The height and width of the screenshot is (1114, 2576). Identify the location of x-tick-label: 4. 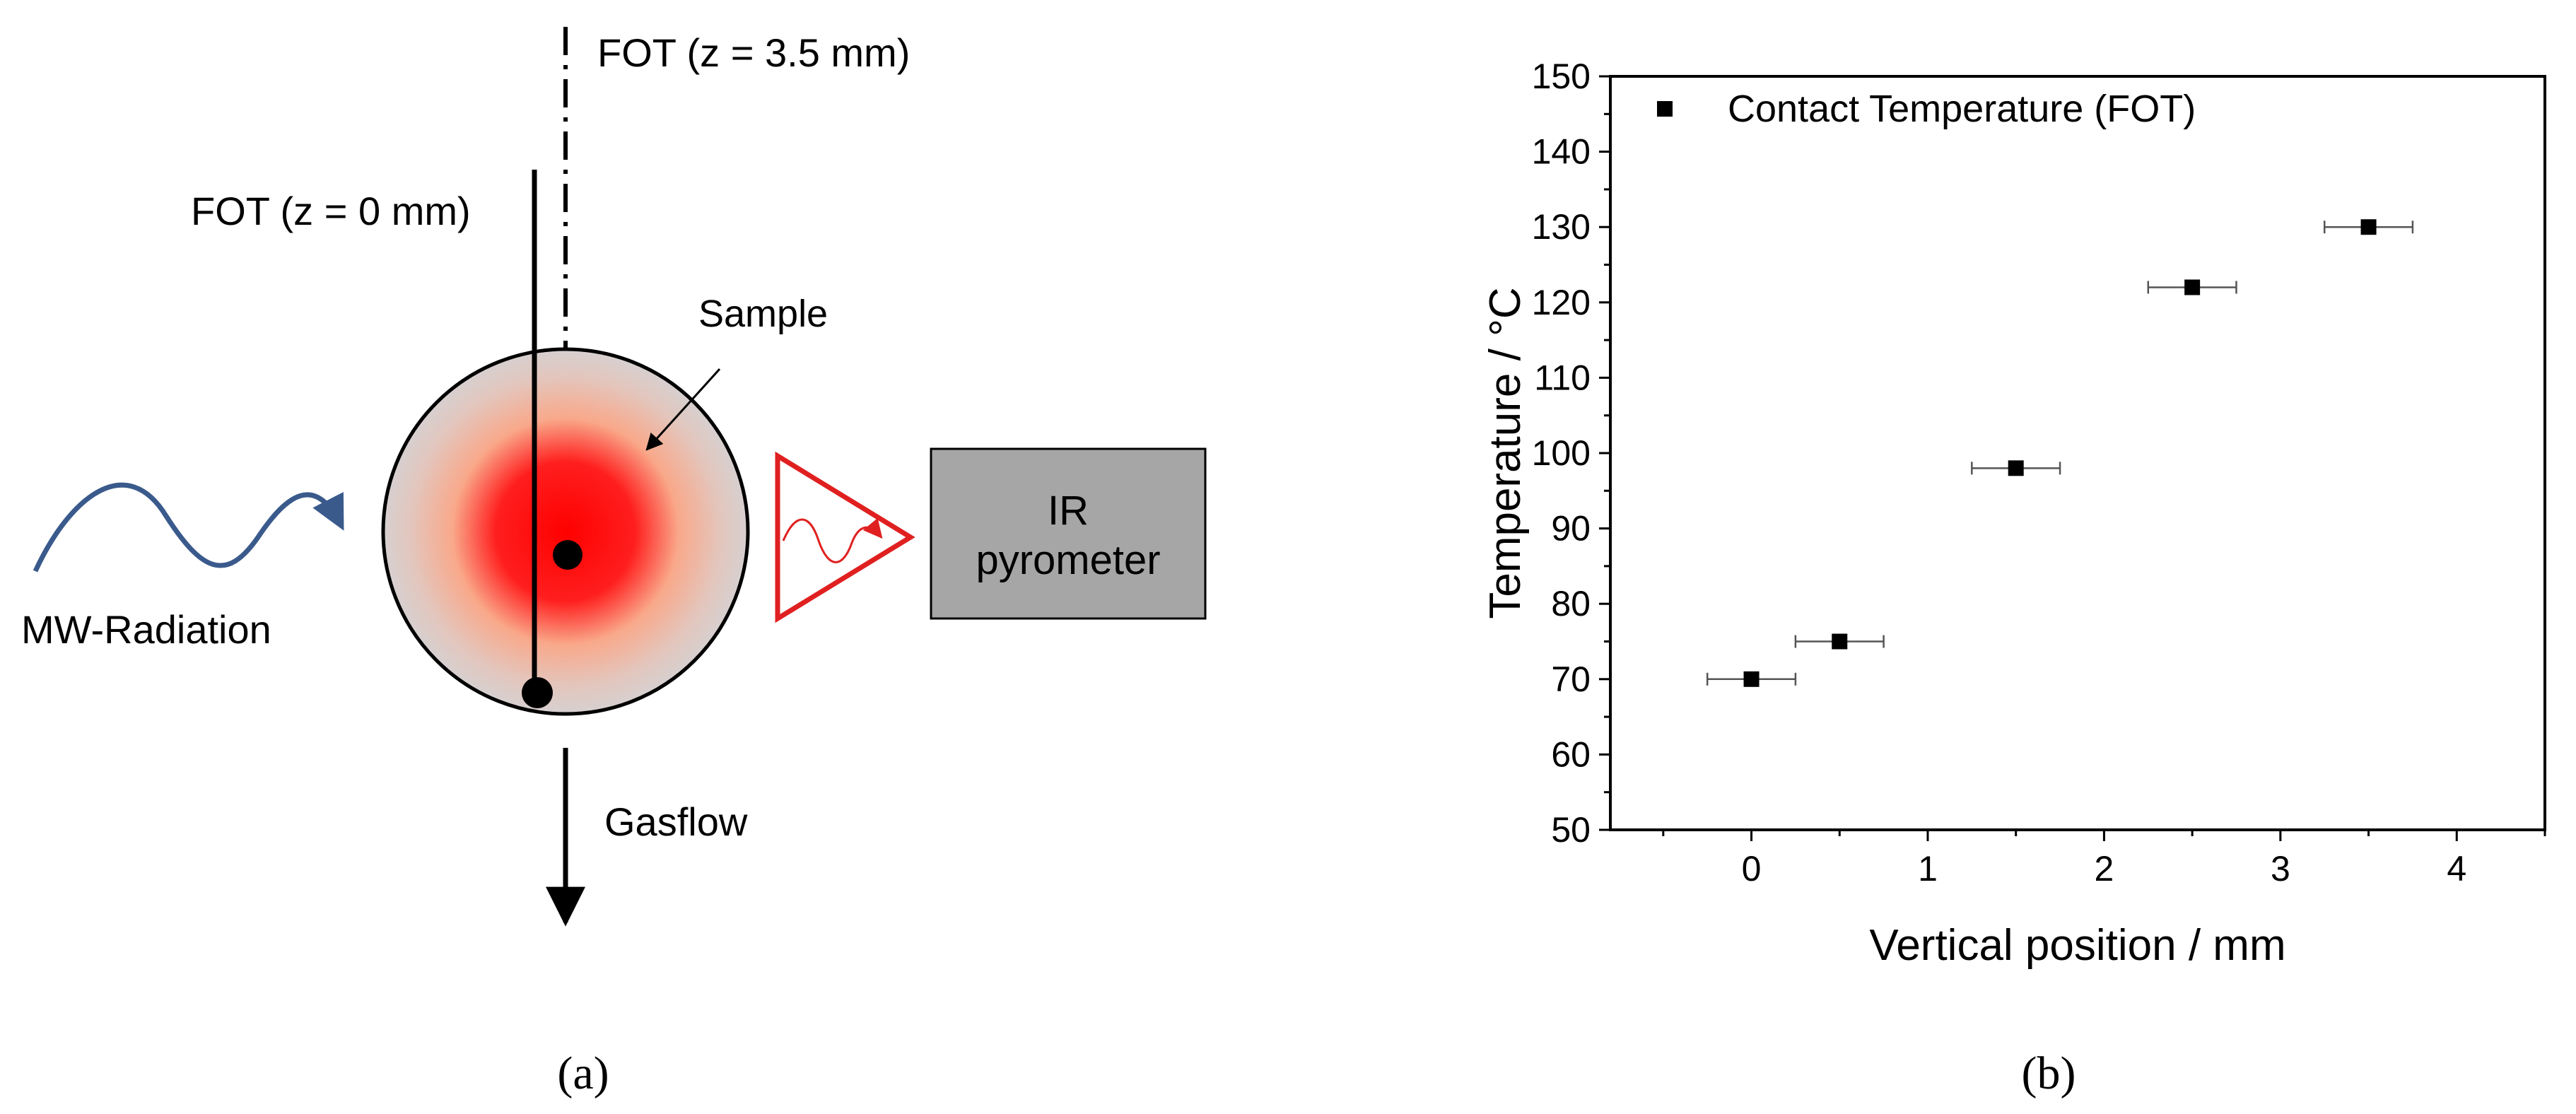
(2457, 869).